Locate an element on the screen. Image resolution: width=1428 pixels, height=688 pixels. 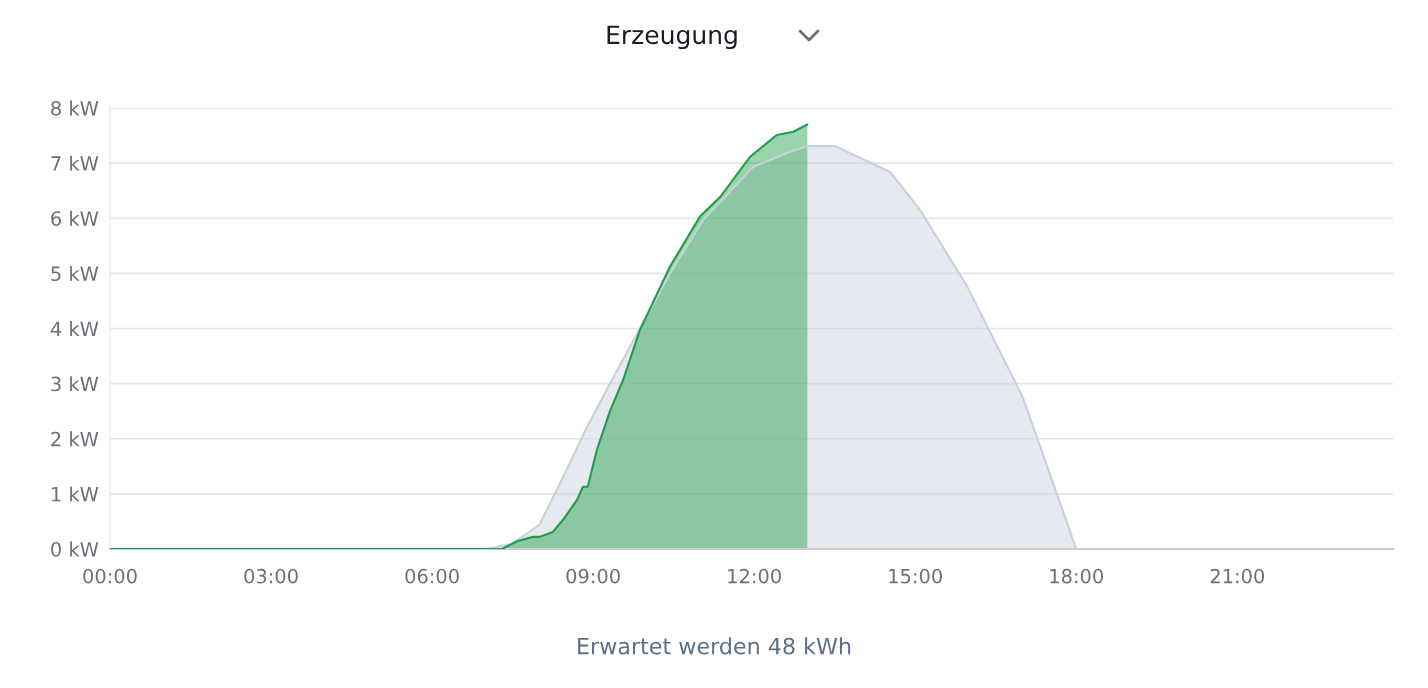
y-tick-label: 7 kW is located at coordinates (75, 163).